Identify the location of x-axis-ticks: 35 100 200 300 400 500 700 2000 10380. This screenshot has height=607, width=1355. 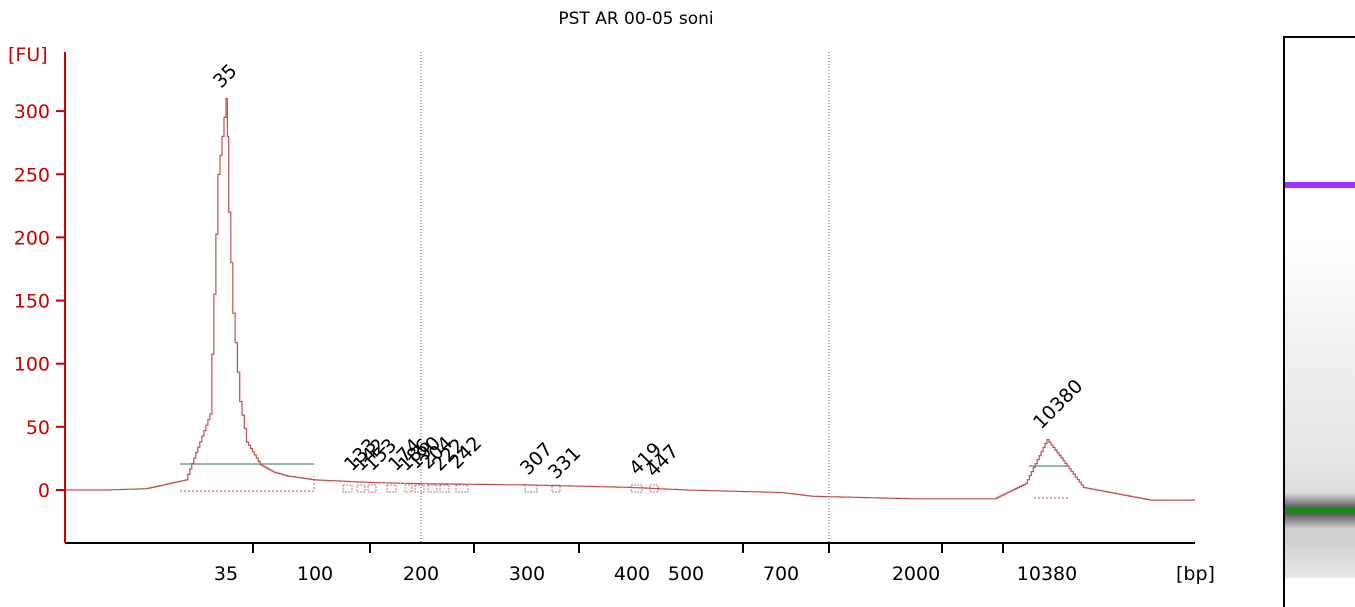
(645, 564).